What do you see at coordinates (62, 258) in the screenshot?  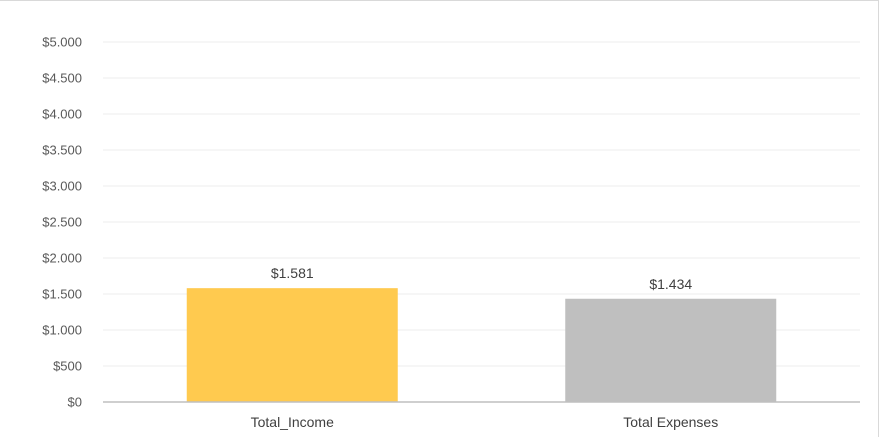 I see `y-tick-label: $2.000` at bounding box center [62, 258].